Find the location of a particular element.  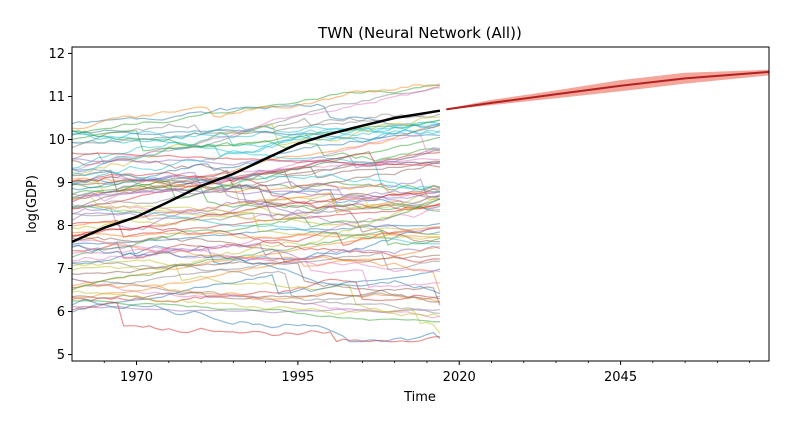

y-tick-label: 11 is located at coordinates (56, 97).